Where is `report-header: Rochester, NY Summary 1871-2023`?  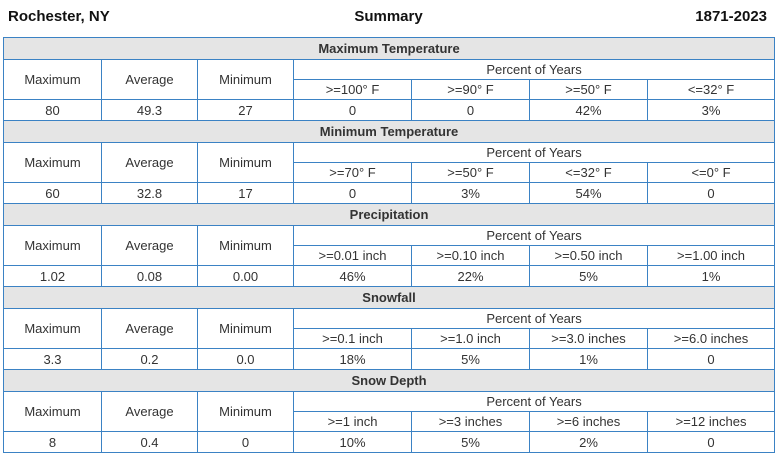
report-header: Rochester, NY Summary 1871-2023 is located at coordinates (388, 17).